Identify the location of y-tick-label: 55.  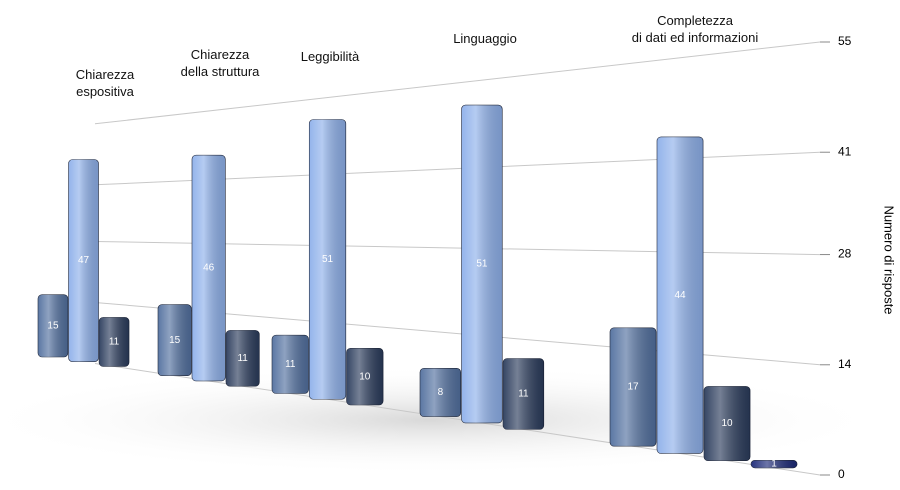
(845, 41).